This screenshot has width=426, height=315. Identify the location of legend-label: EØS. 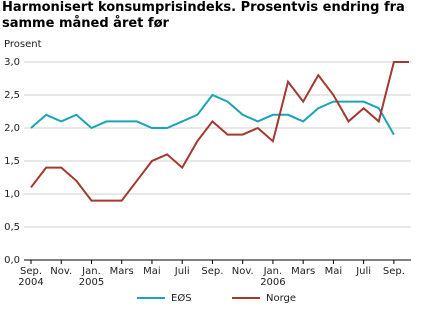
(181, 298).